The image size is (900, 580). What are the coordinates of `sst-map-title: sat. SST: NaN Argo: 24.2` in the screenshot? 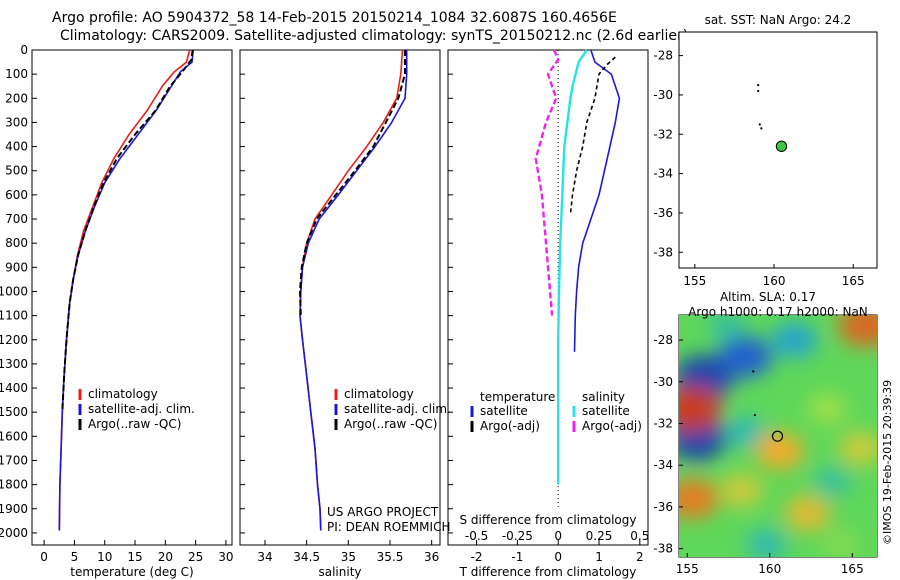 It's located at (778, 20).